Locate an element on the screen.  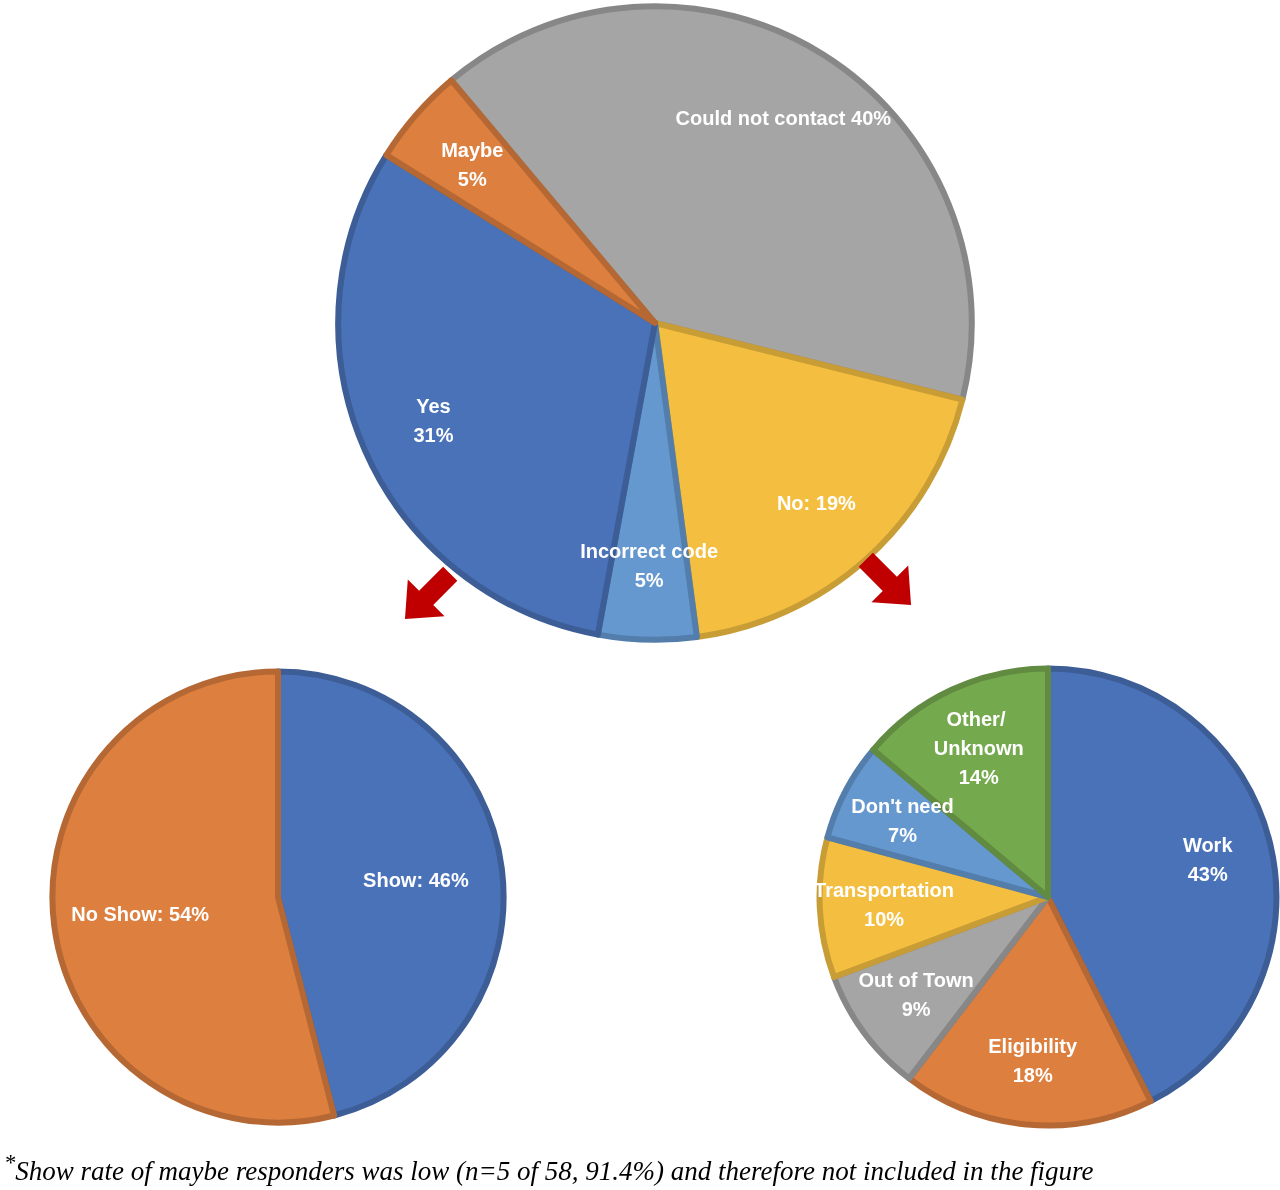
slice-label: Out of Town is located at coordinates (916, 980).